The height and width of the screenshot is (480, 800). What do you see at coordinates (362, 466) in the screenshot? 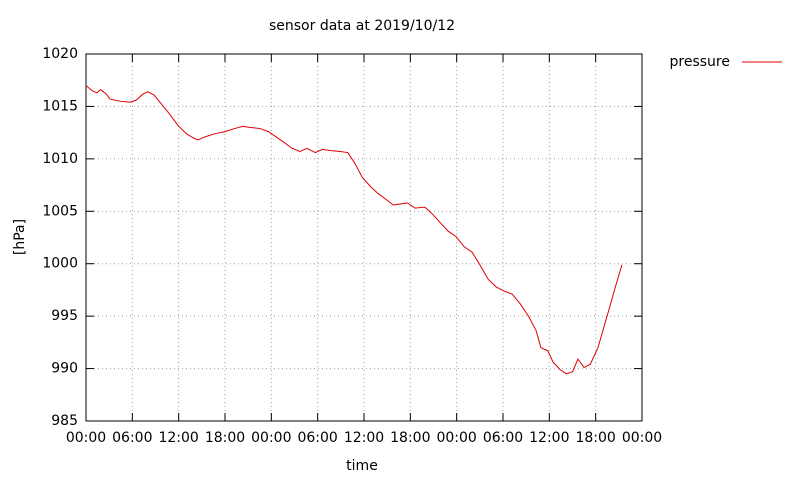
I see `x-axis-label: time` at bounding box center [362, 466].